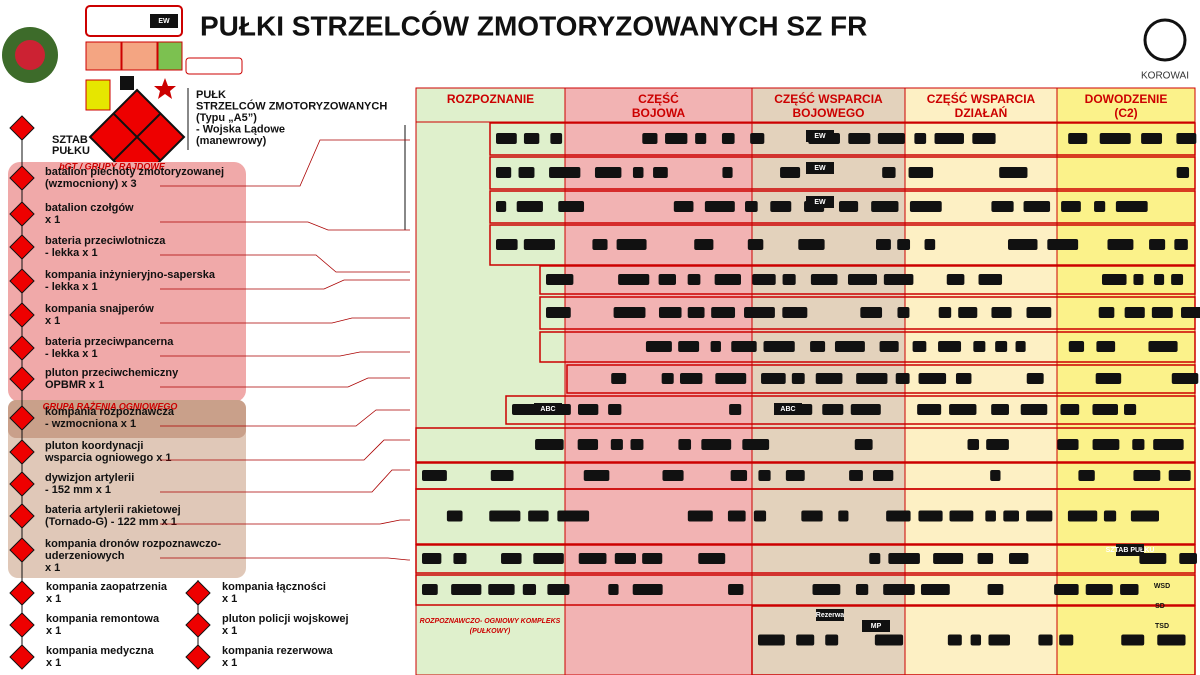 This screenshot has width=1200, height=675. Describe the element at coordinates (112, 166) in the screenshot. I see `group-label: bGT / GRUPY RAJDOWE` at that location.